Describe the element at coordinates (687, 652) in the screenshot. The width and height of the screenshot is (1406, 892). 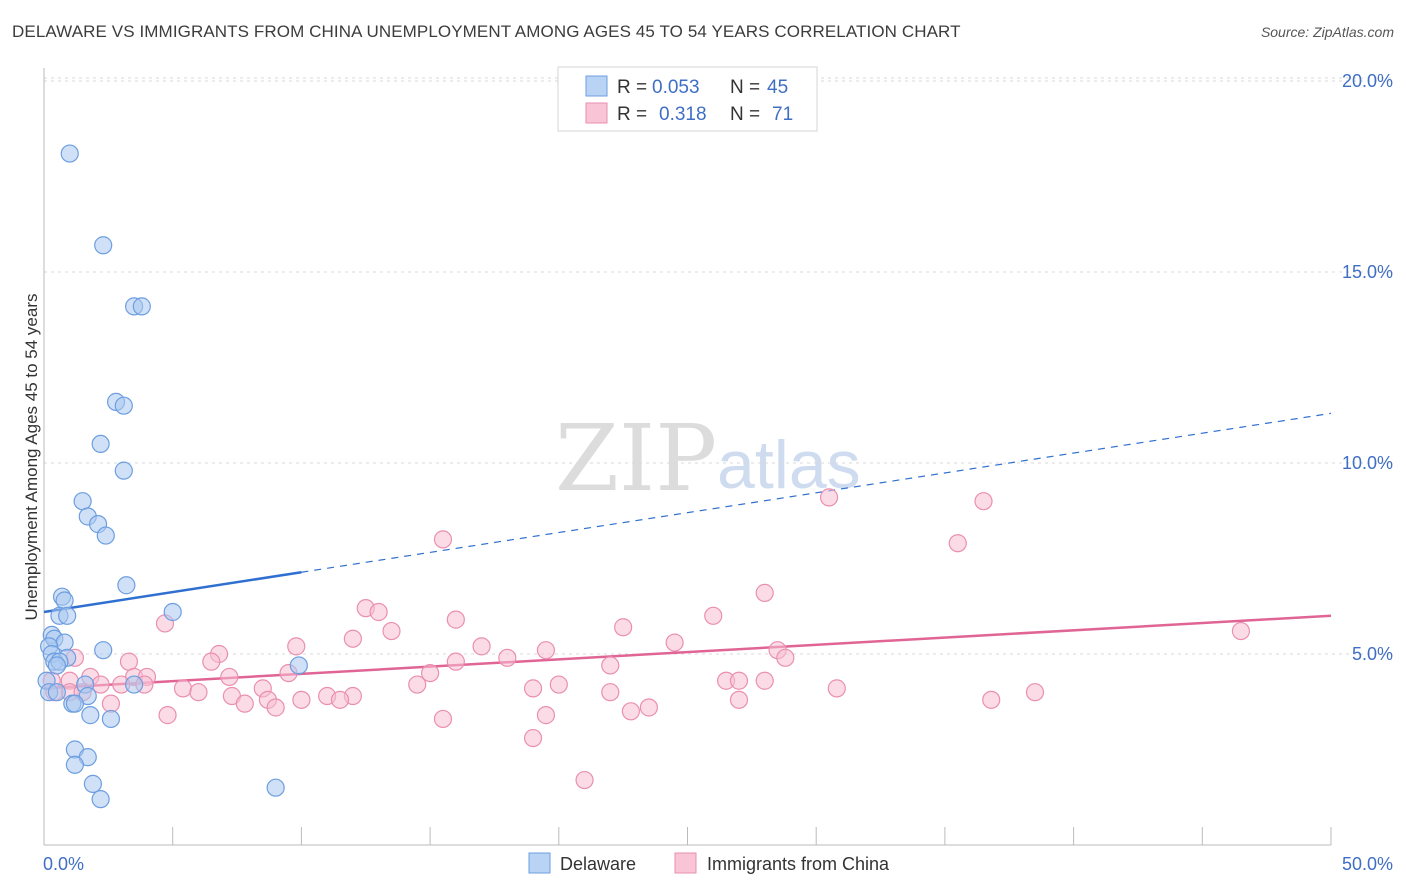
I see `trend-line-china` at that location.